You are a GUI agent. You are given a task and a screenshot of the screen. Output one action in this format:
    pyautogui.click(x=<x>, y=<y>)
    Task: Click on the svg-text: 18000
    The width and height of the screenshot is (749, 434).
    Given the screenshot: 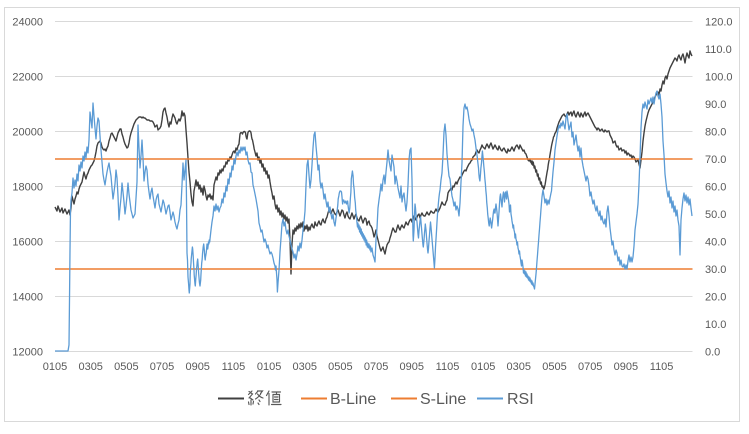 What is the action you would take?
    pyautogui.click(x=27, y=188)
    